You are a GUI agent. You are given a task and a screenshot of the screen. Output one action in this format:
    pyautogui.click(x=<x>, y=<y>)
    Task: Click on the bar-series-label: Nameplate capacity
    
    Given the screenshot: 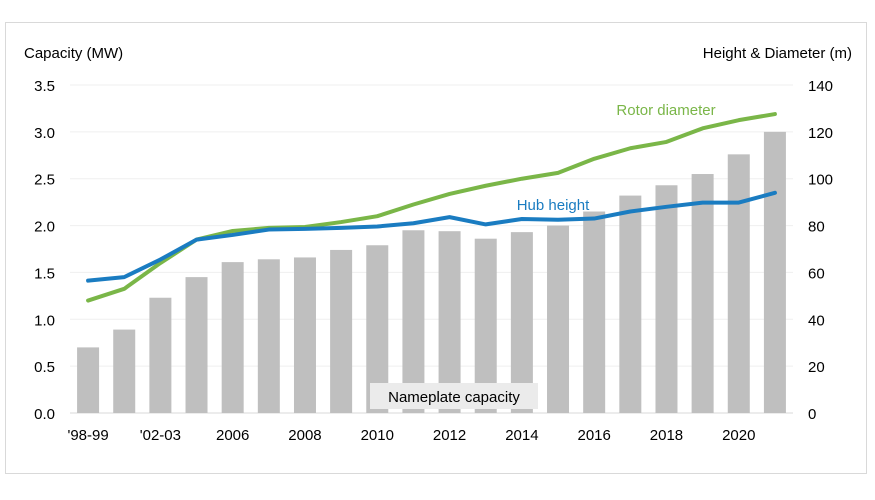 What is the action you would take?
    pyautogui.click(x=454, y=397)
    